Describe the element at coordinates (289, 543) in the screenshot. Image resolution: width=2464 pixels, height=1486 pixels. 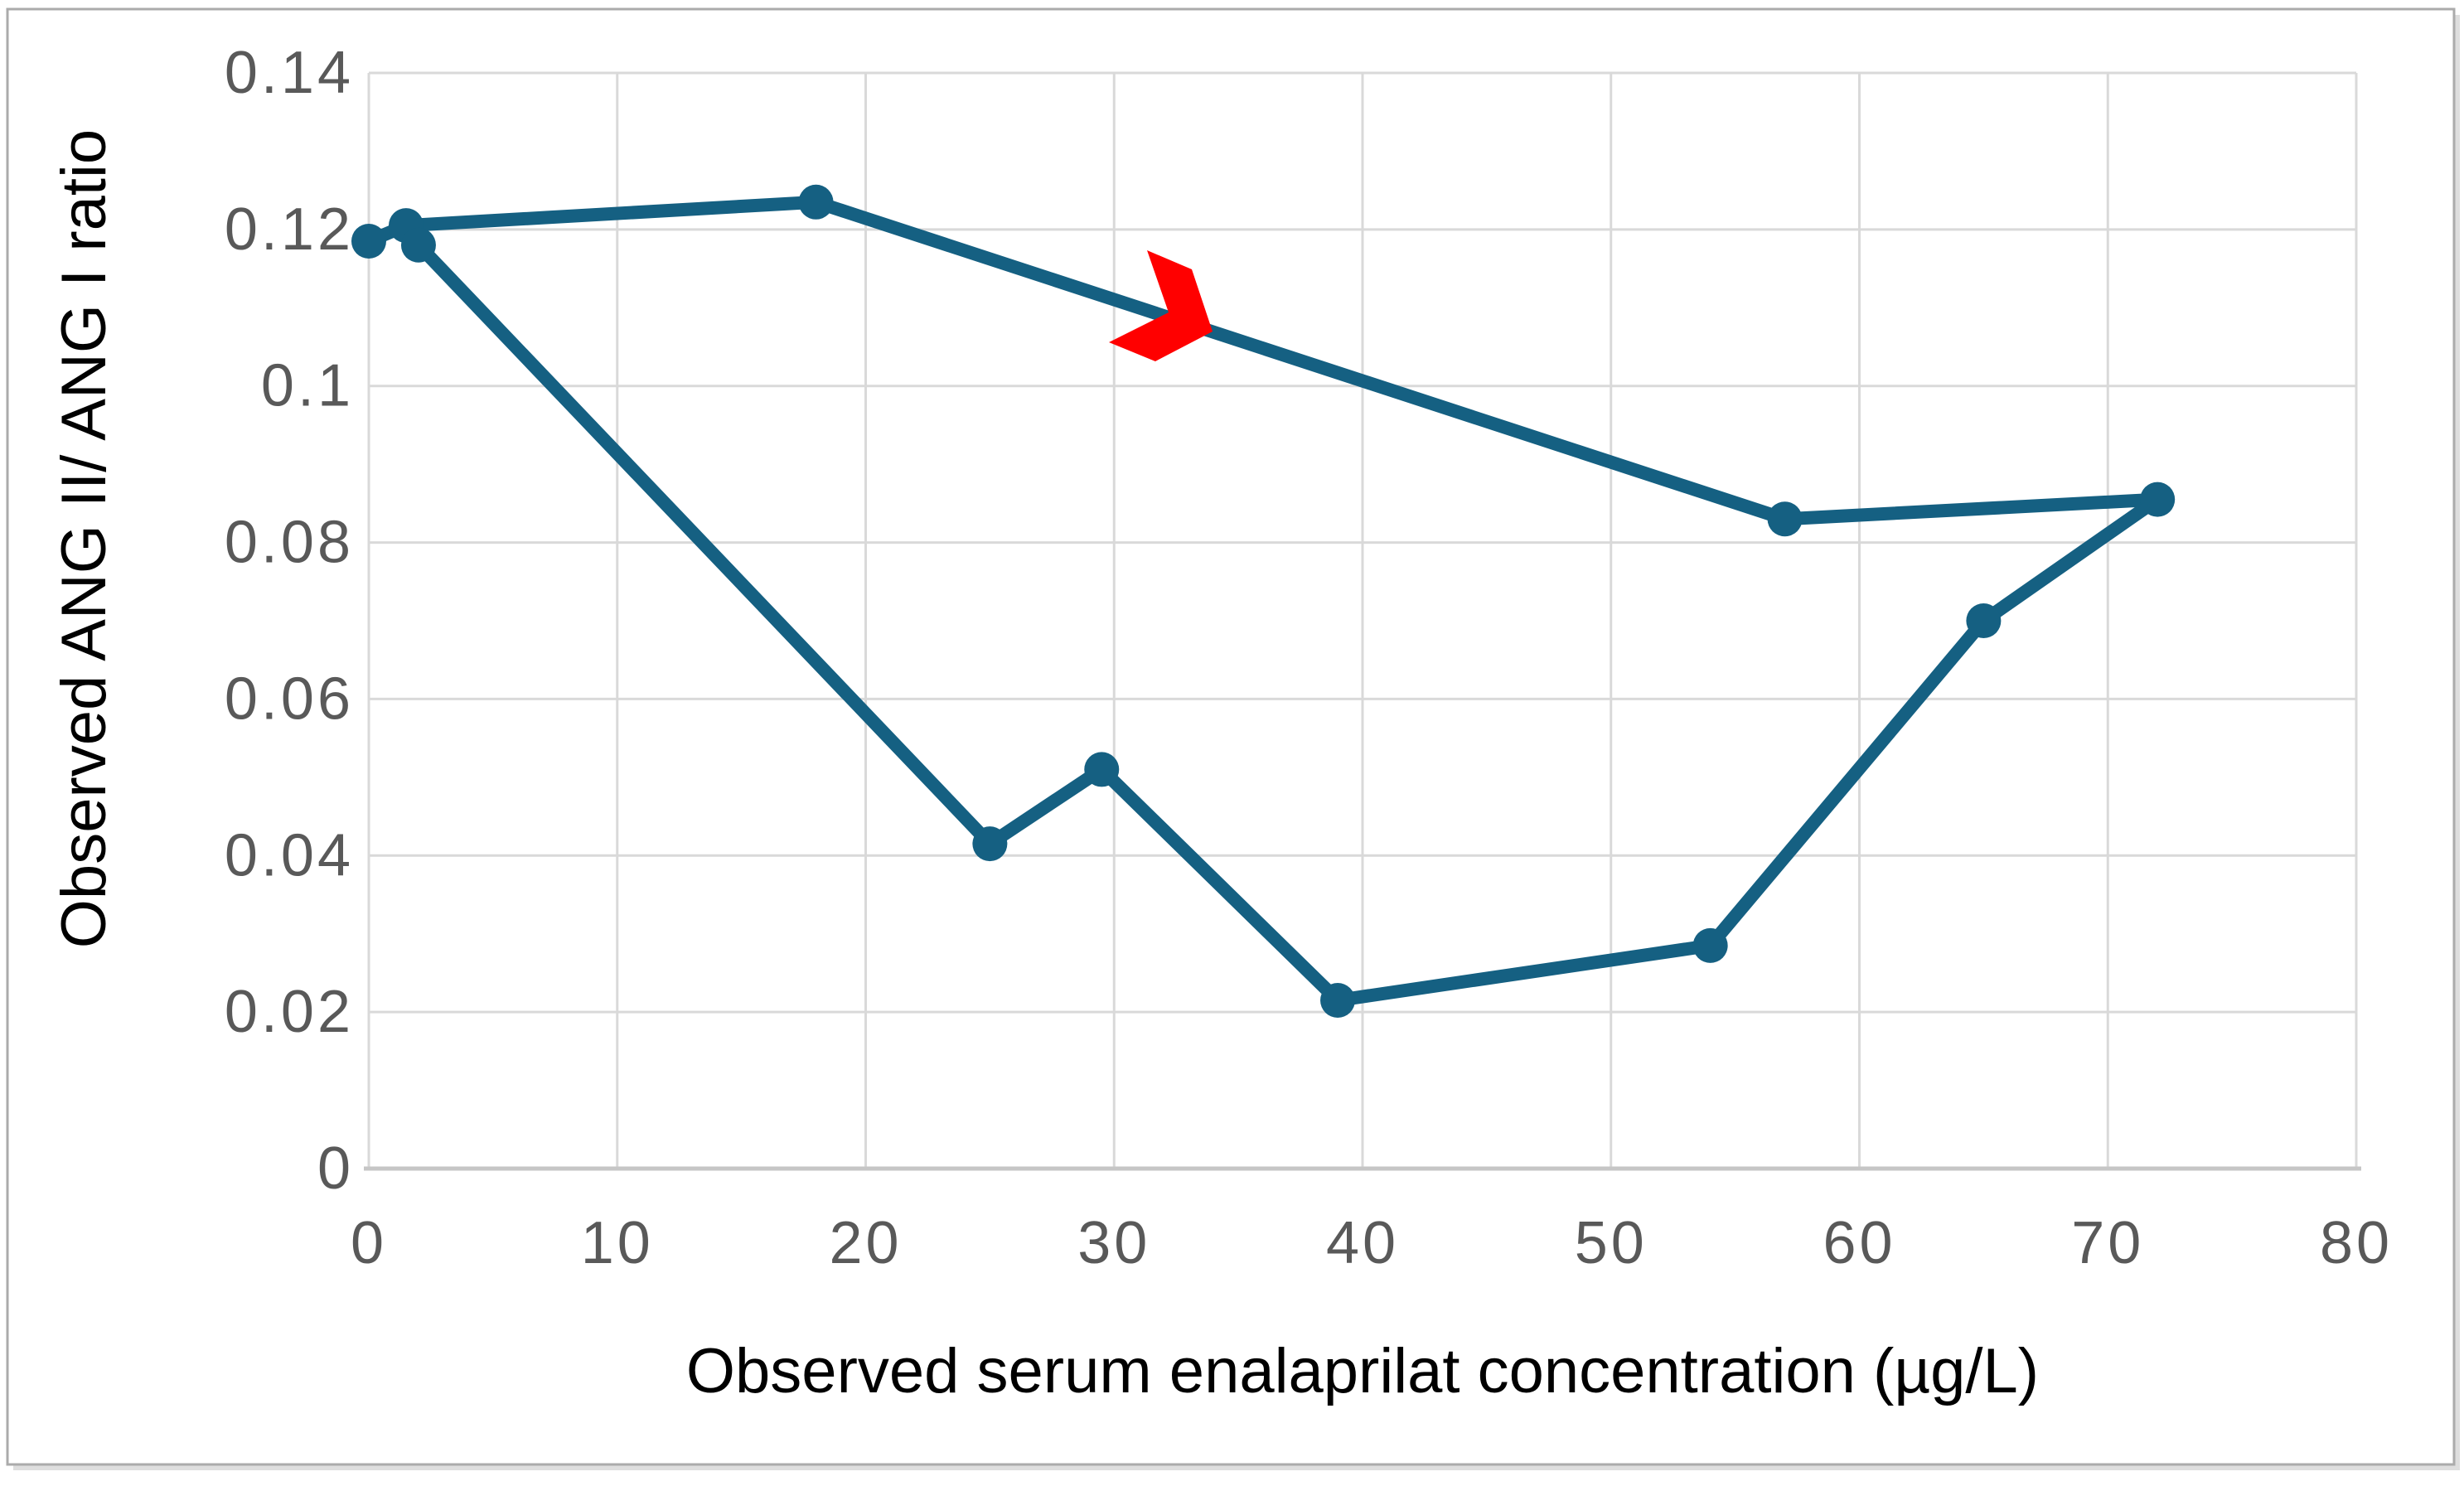
I see `y-tick-label: 0.08` at that location.